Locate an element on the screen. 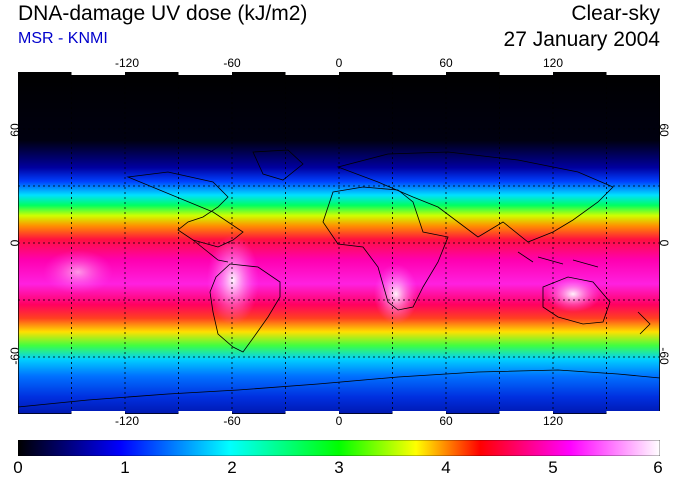 The height and width of the screenshot is (480, 678). hotspot-south-america is located at coordinates (233, 280).